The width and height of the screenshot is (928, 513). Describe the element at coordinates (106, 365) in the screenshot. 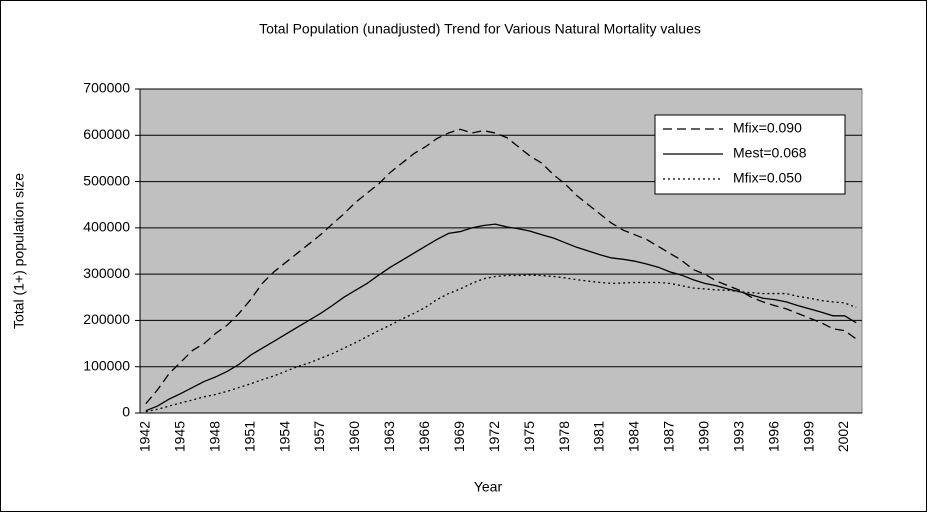

I see `y-tick-label: 100000` at that location.